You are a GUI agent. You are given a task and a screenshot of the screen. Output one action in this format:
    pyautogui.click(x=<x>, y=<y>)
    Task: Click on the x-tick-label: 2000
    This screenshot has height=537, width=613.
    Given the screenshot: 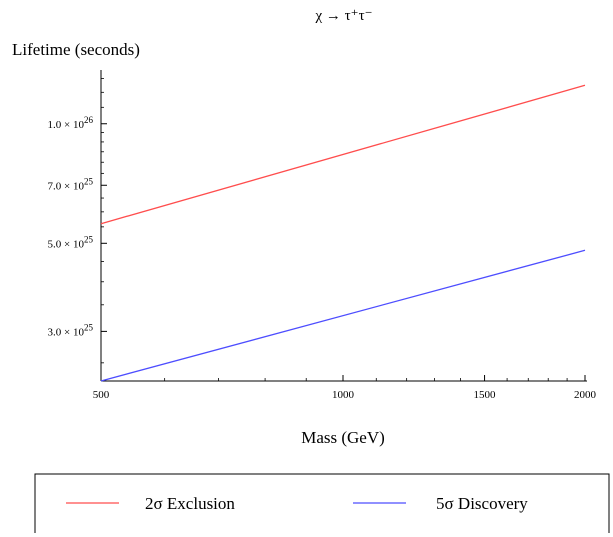 What is the action you would take?
    pyautogui.click(x=585, y=395)
    